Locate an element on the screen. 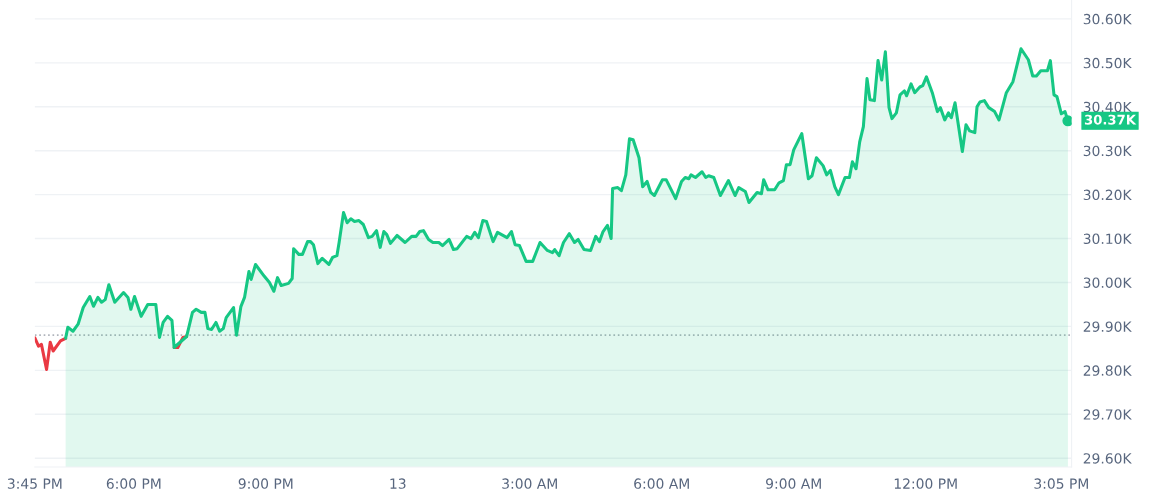 The width and height of the screenshot is (1161, 500). x-tick-label: 6:00 PM is located at coordinates (133, 483).